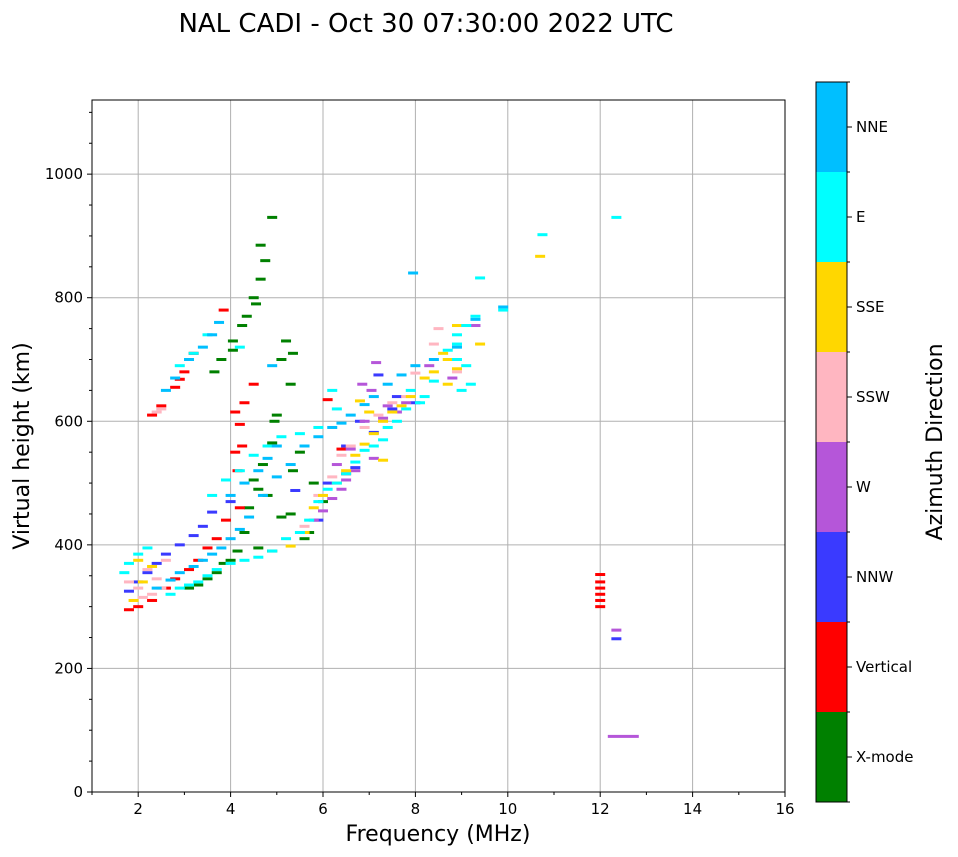 This screenshot has width=958, height=857. What do you see at coordinates (935, 441) in the screenshot?
I see `colorbar-title: Azimuth Direction` at bounding box center [935, 441].